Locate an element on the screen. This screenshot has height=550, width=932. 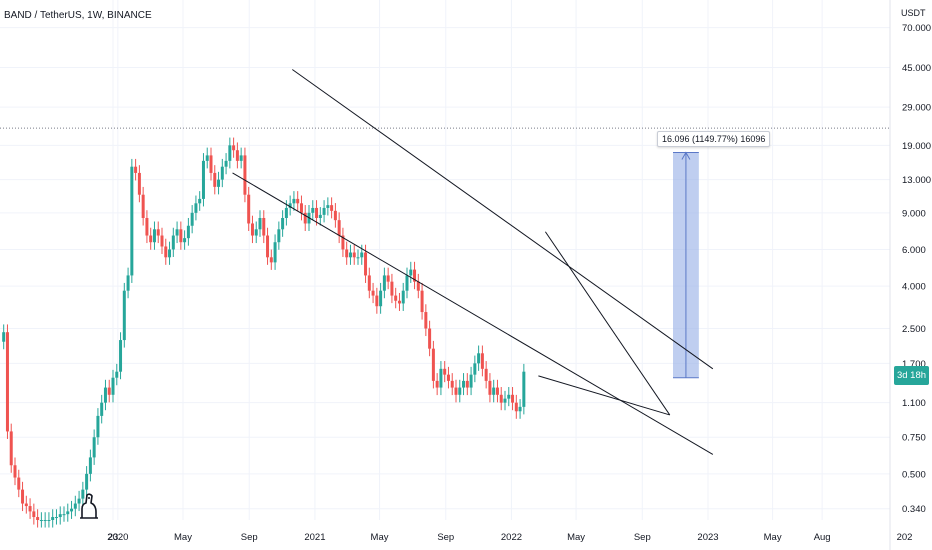
y-tick-label: 0.750 is located at coordinates (914, 438).